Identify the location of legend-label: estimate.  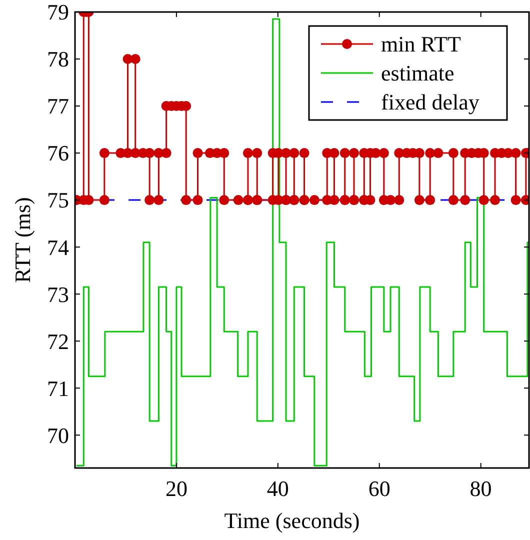
(417, 73).